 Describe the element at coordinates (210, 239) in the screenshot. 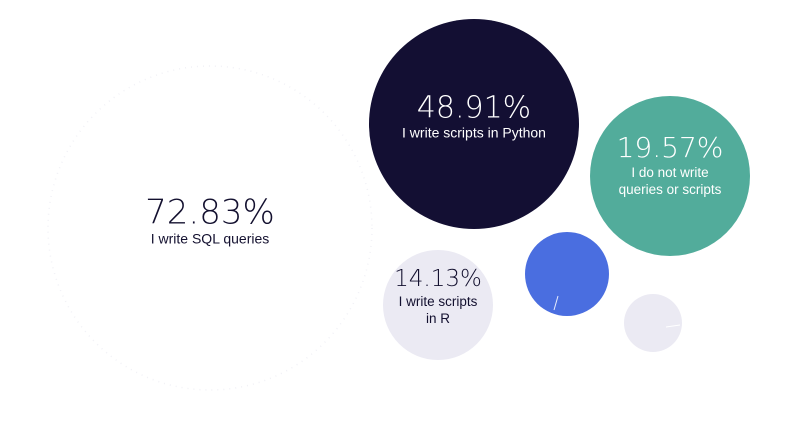

I see `bubble-sql-label-line-1: I write SQL queries` at that location.